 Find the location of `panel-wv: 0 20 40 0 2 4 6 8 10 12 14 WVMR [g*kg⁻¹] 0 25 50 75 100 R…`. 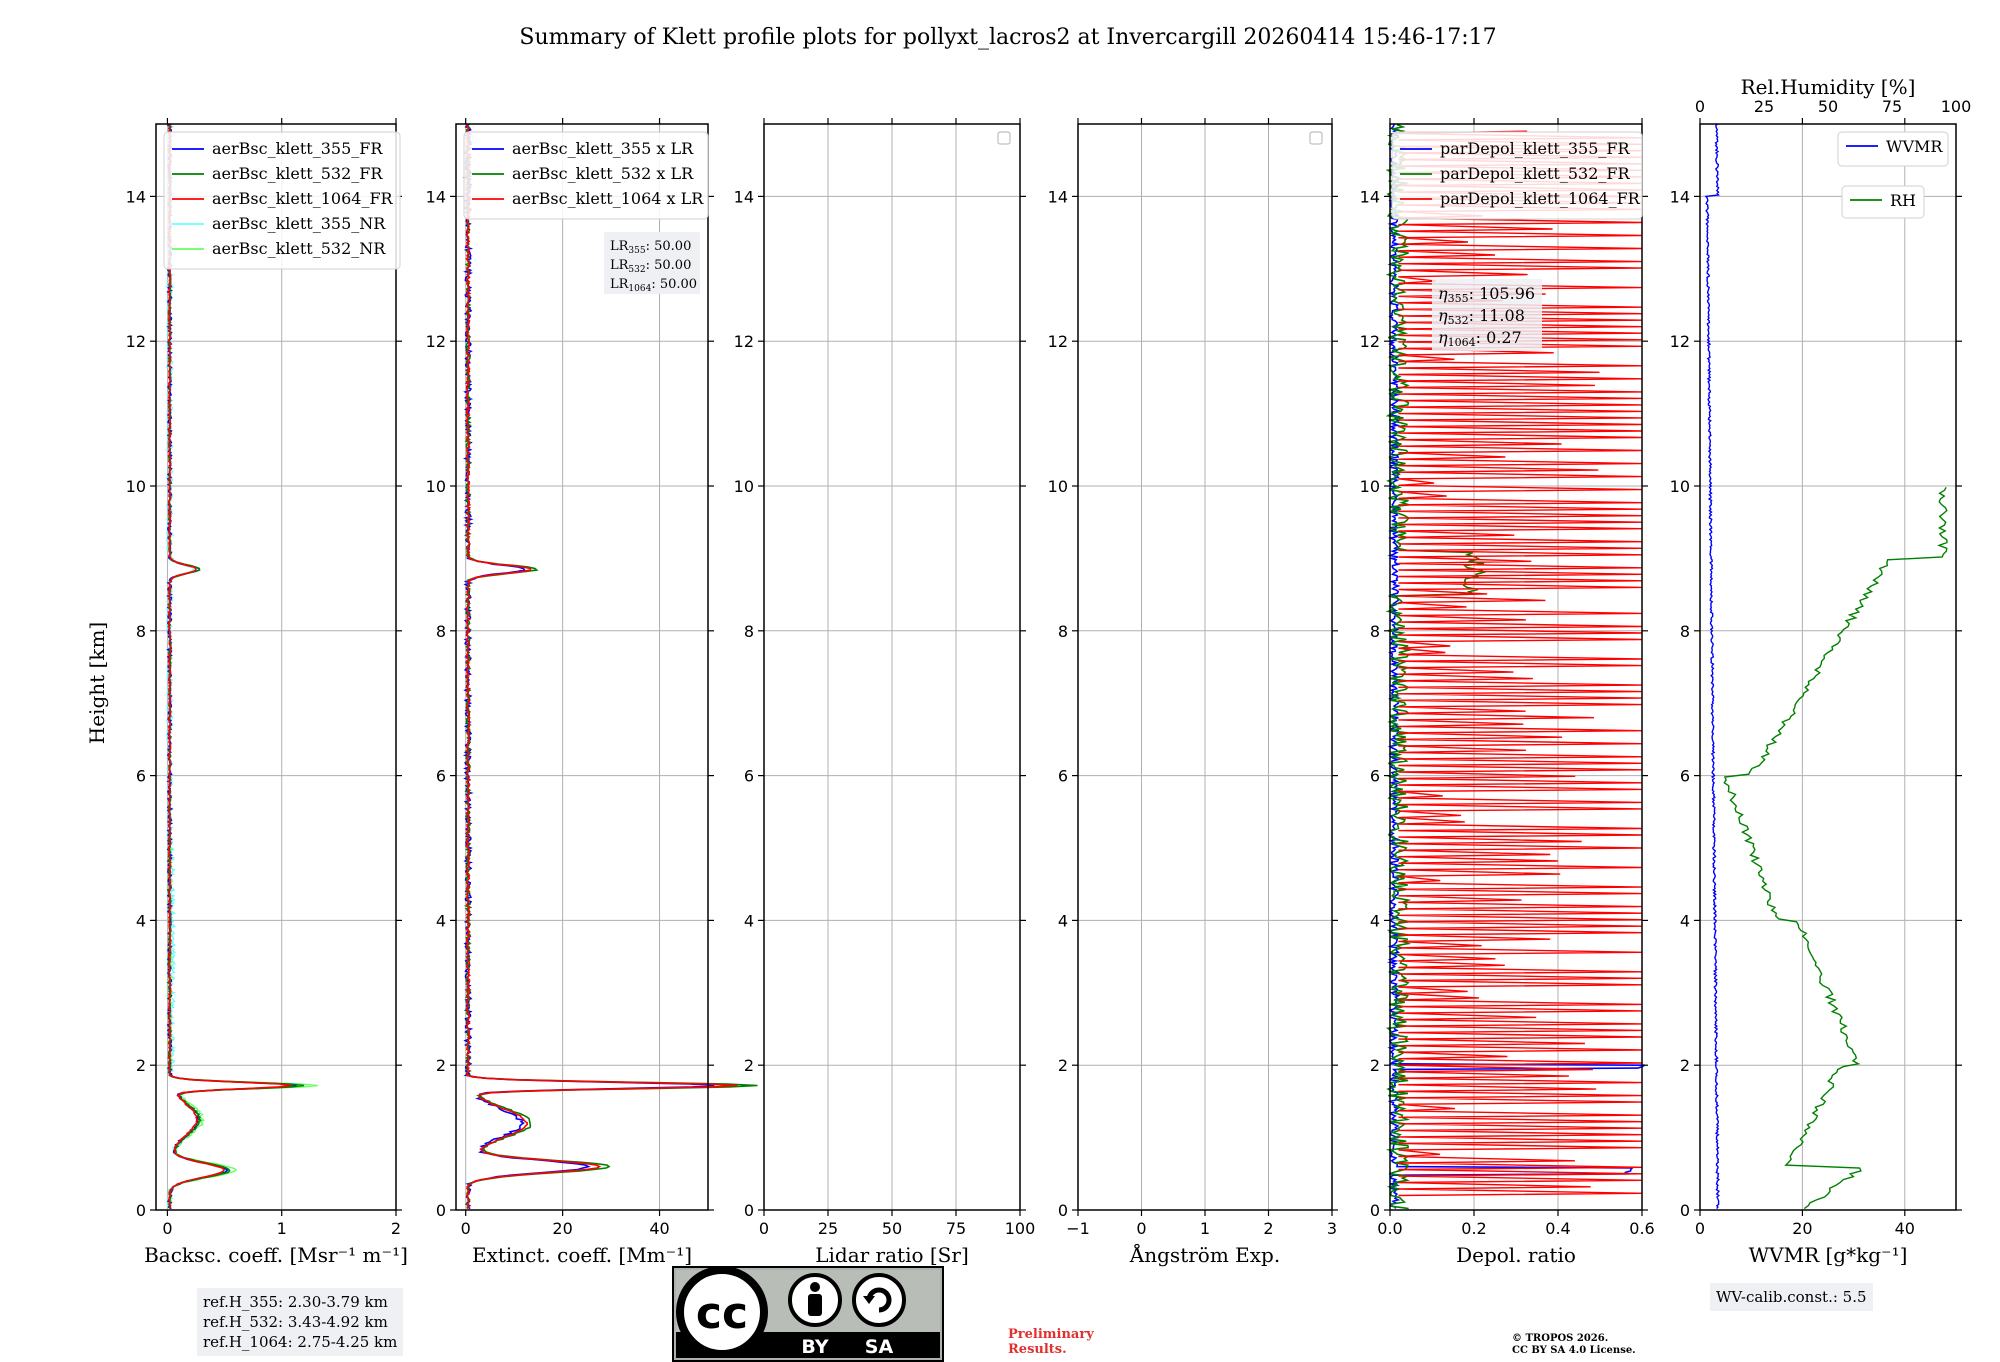

panel-wv: 0 20 40 0 2 4 6 8 10 12 14 WVMR [g*kg⁻¹] 0 25 50 75 100 R… is located at coordinates (1821, 671).